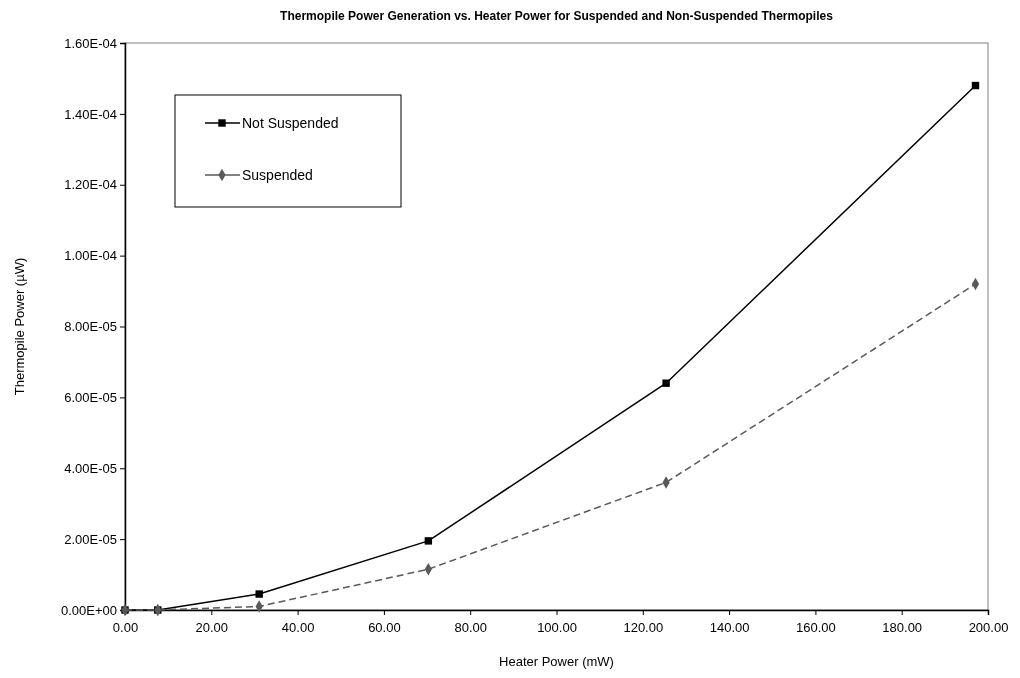  What do you see at coordinates (988, 628) in the screenshot?
I see `x-tick-label: 200.00` at bounding box center [988, 628].